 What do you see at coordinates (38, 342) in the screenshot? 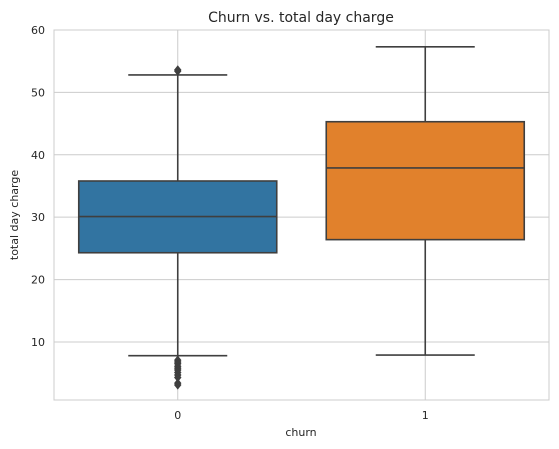
I see `y-tick-label-10: 10` at bounding box center [38, 342].